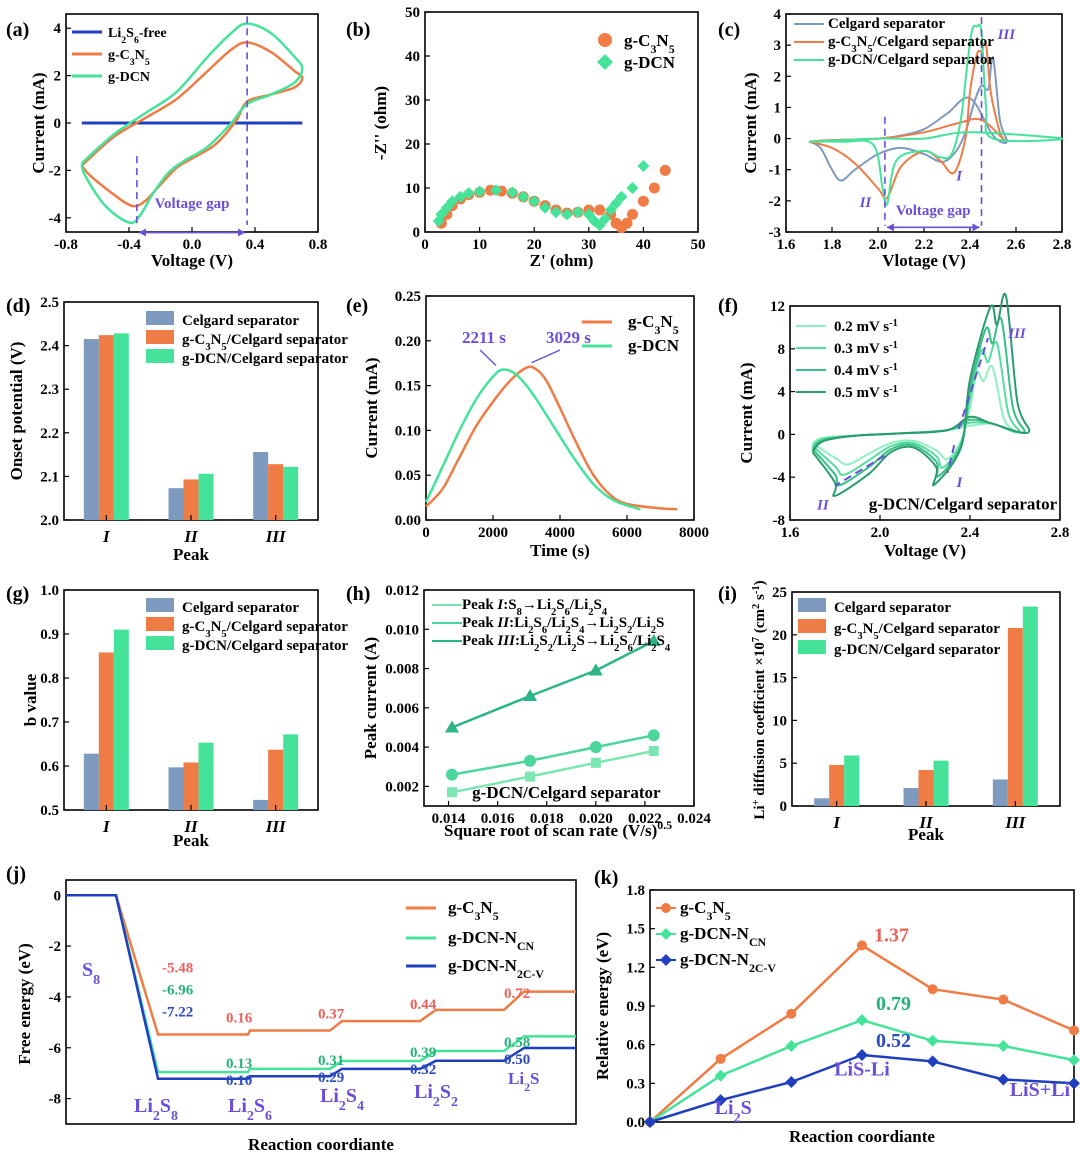 The height and width of the screenshot is (1156, 1080). Describe the element at coordinates (58, 77) in the screenshot. I see `y-tick-label: 2` at that location.